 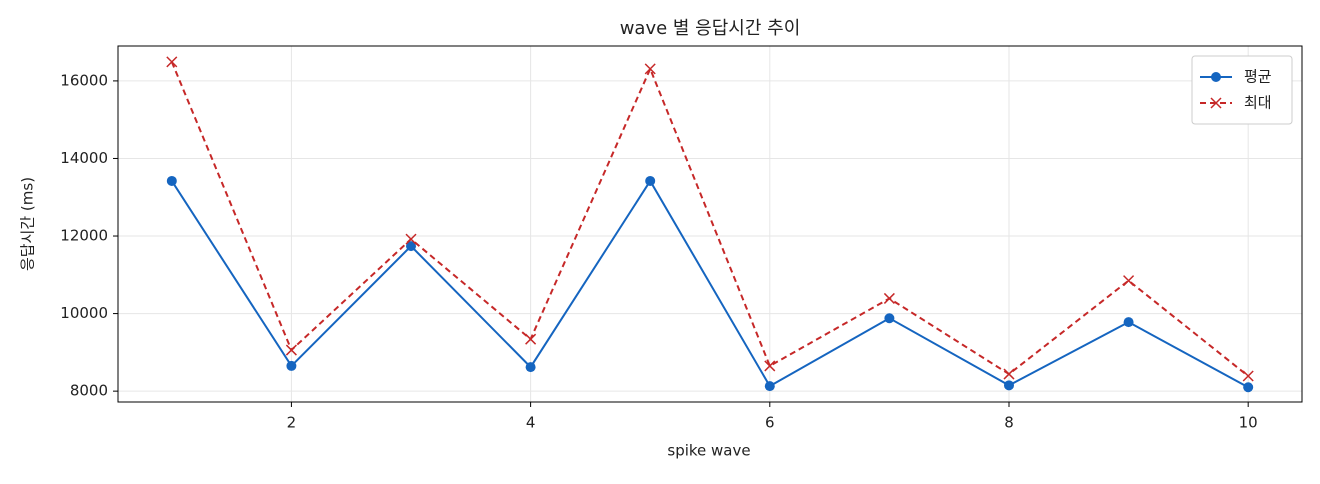 What do you see at coordinates (531, 423) in the screenshot?
I see `x-tick-label: 4` at bounding box center [531, 423].